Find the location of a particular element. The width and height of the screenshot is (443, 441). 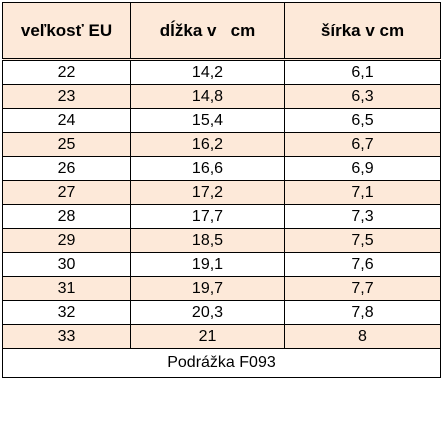

cell-length-cm: 17,2 is located at coordinates (207, 192).